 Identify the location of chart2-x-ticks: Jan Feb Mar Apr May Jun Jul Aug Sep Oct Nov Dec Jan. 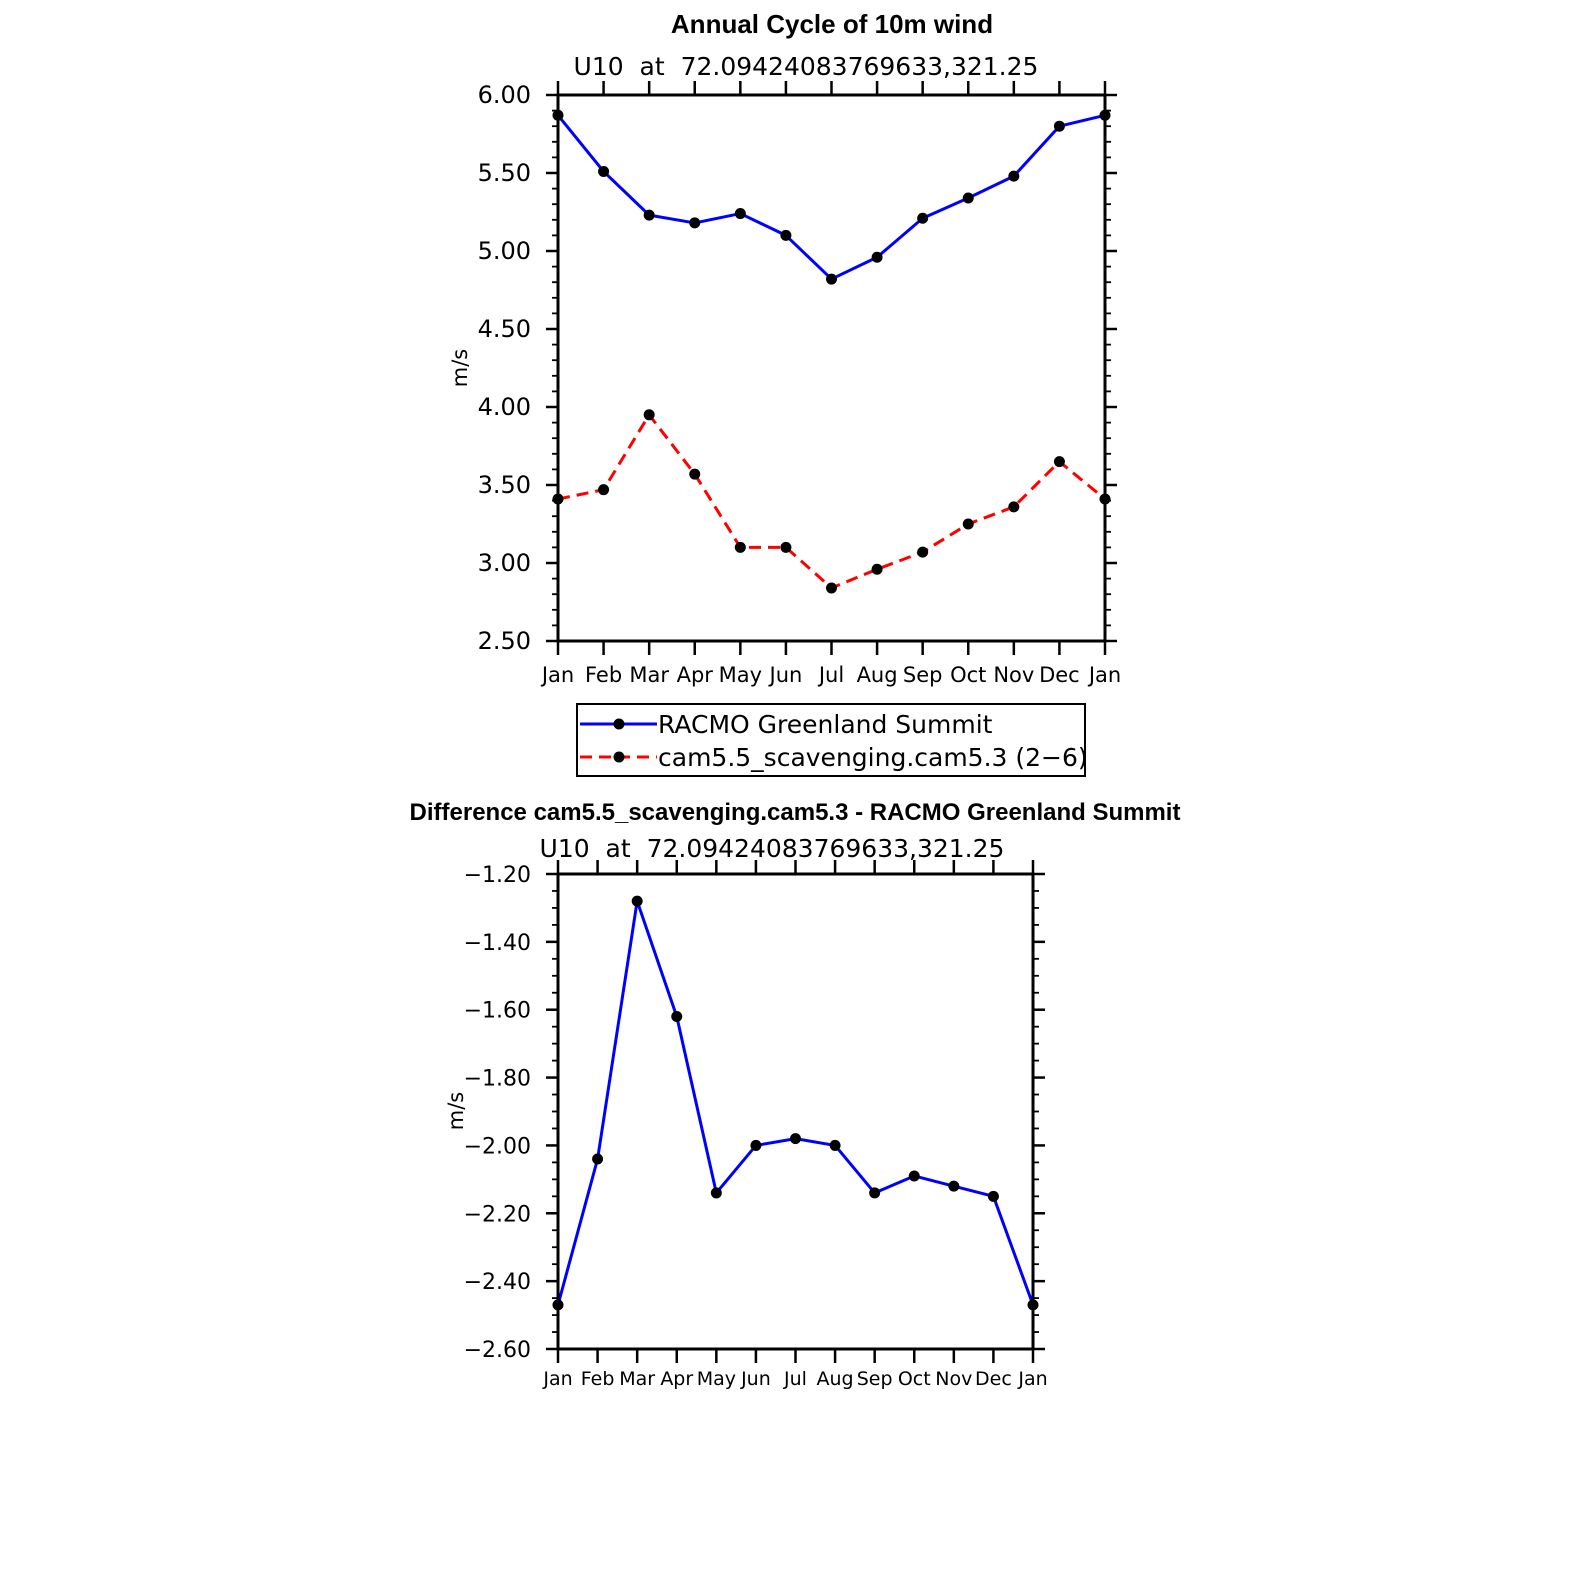
(795, 1125).